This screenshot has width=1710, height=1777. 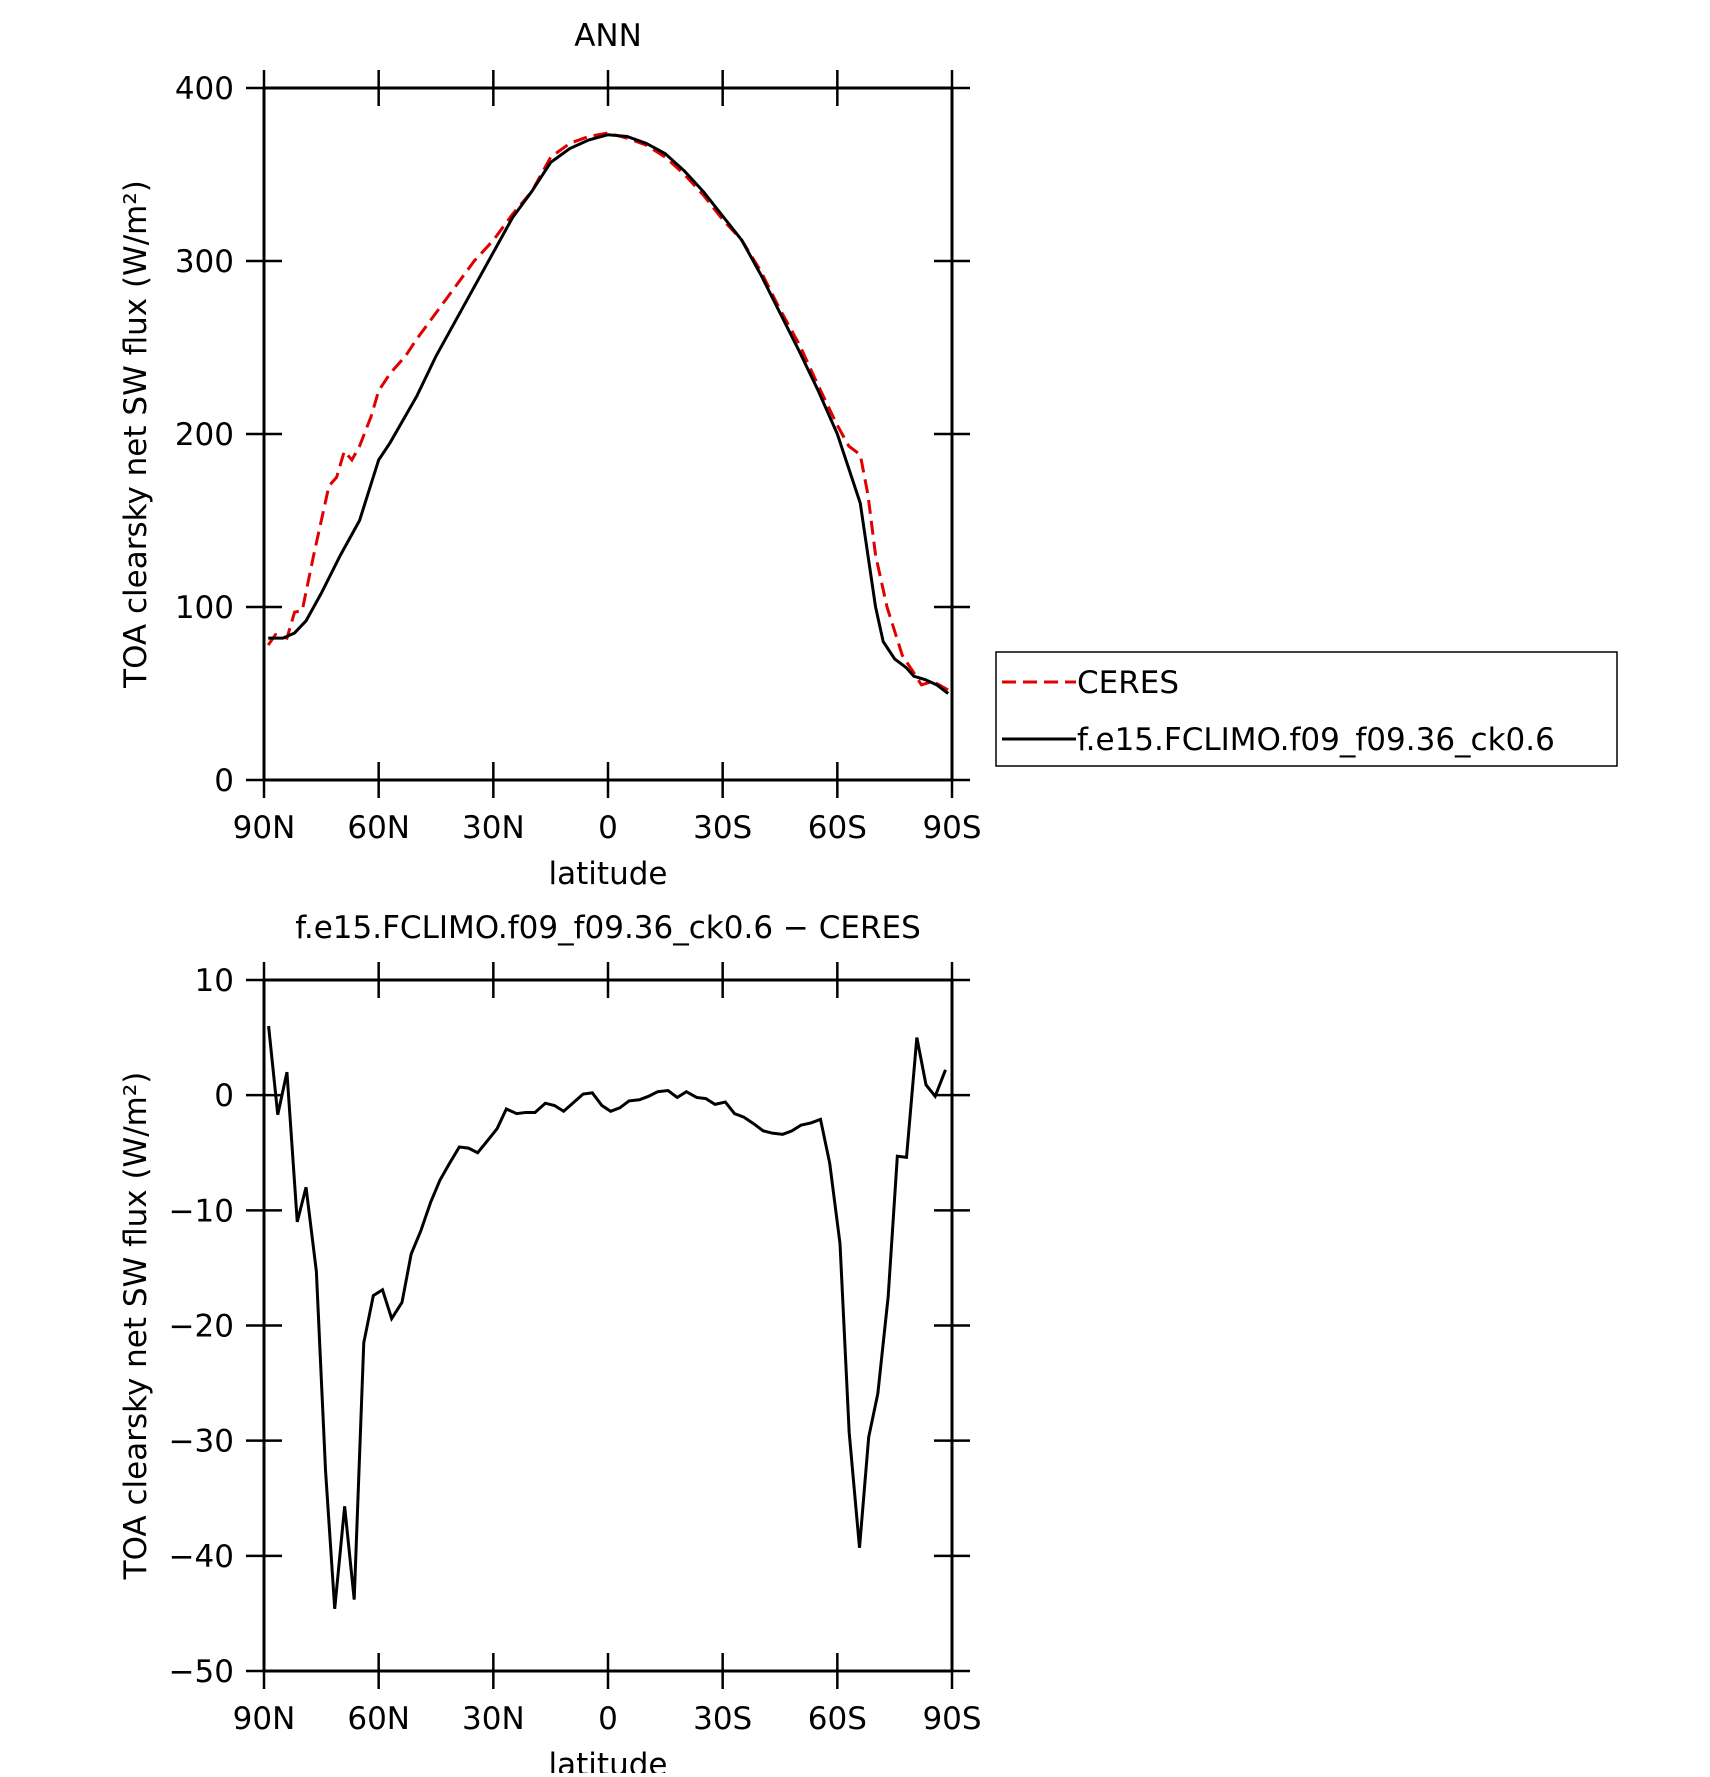 I want to click on legend-box, so click(x=1306, y=709).